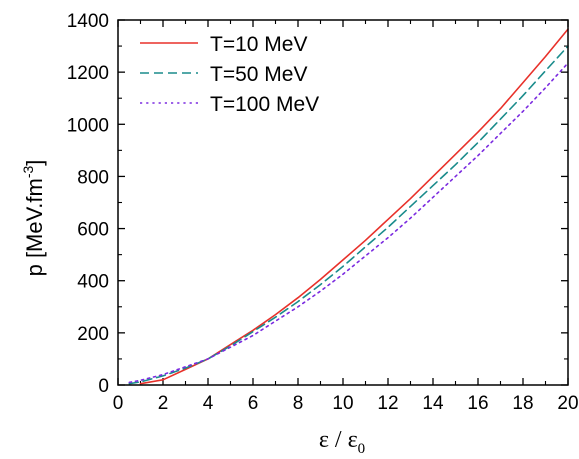 This screenshot has height=459, width=579. What do you see at coordinates (338, 440) in the screenshot?
I see `x-axis-title-main: ε / ε` at bounding box center [338, 440].